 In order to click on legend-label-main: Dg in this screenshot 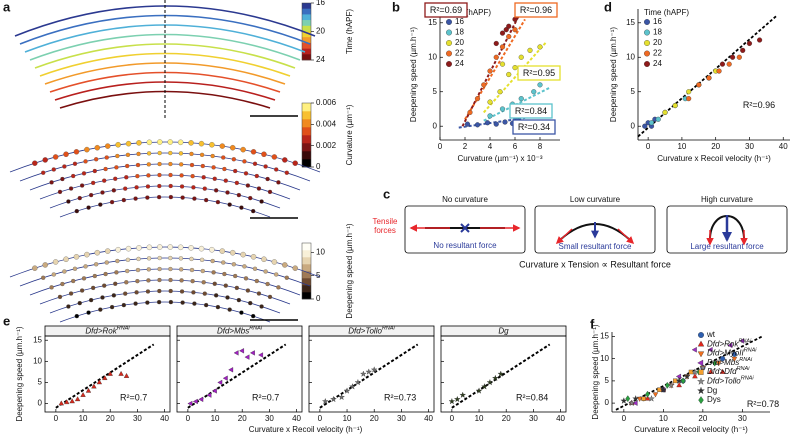, I will do `click(712, 390)`.